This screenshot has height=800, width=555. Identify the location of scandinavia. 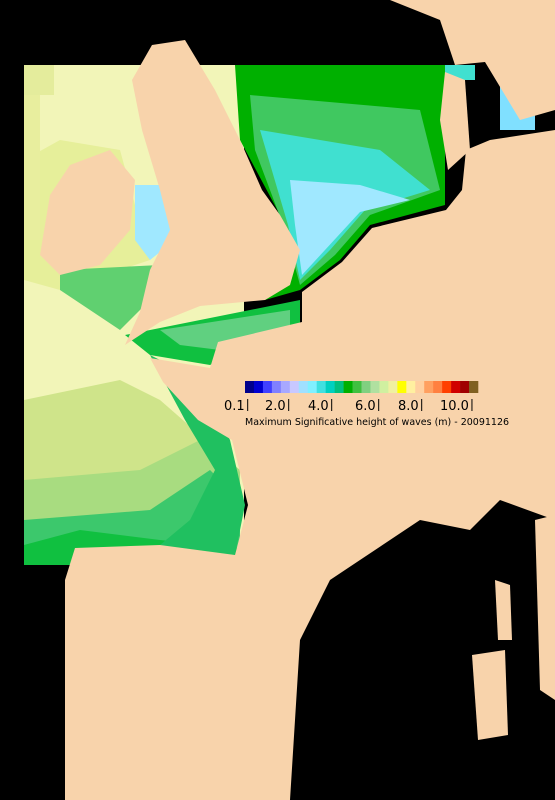
(472, 60).